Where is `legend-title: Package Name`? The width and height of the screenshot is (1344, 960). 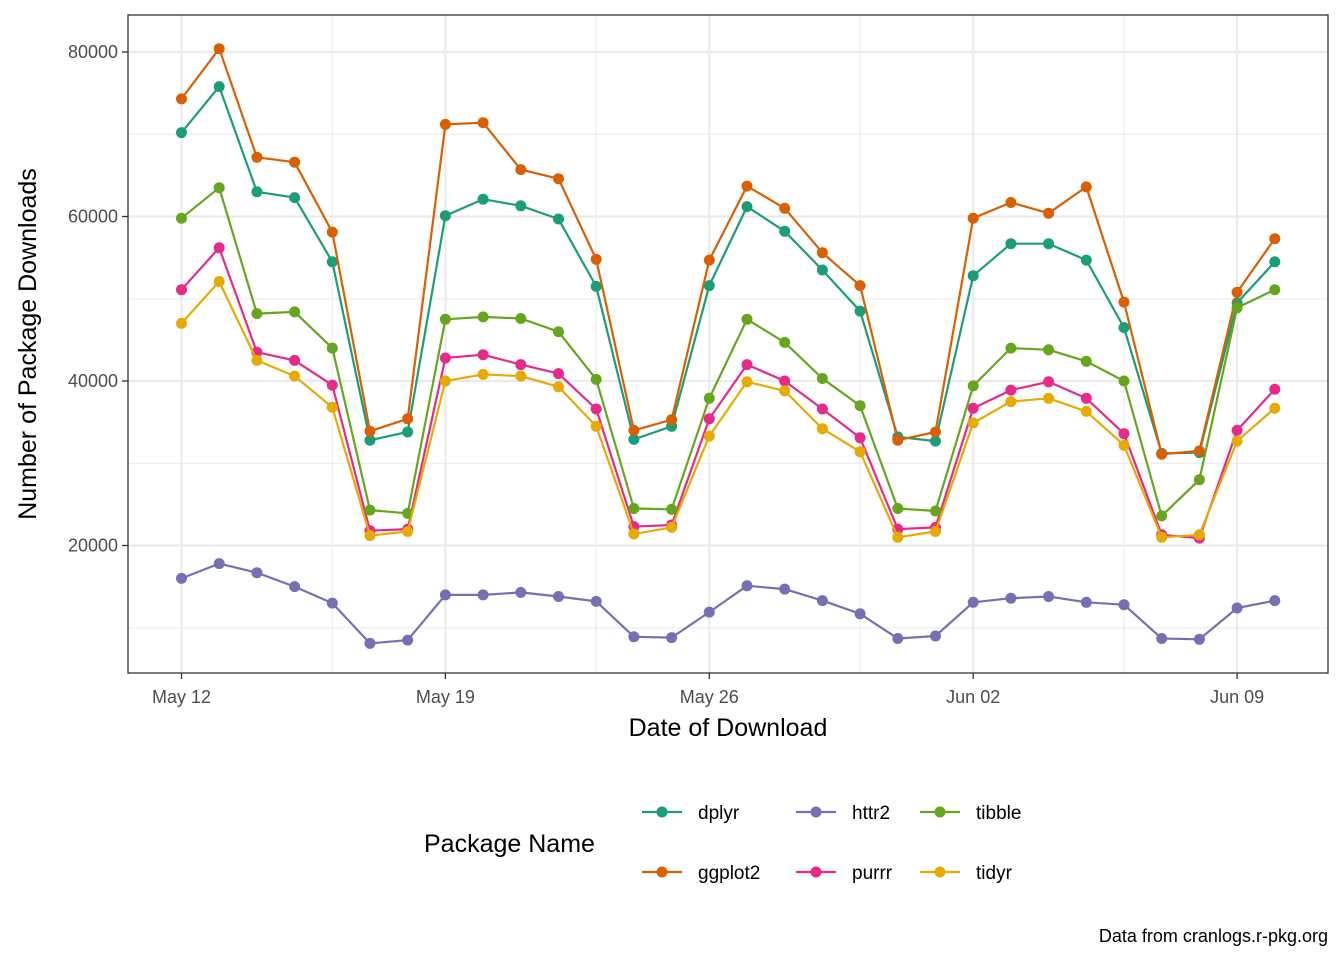 legend-title: Package Name is located at coordinates (509, 844).